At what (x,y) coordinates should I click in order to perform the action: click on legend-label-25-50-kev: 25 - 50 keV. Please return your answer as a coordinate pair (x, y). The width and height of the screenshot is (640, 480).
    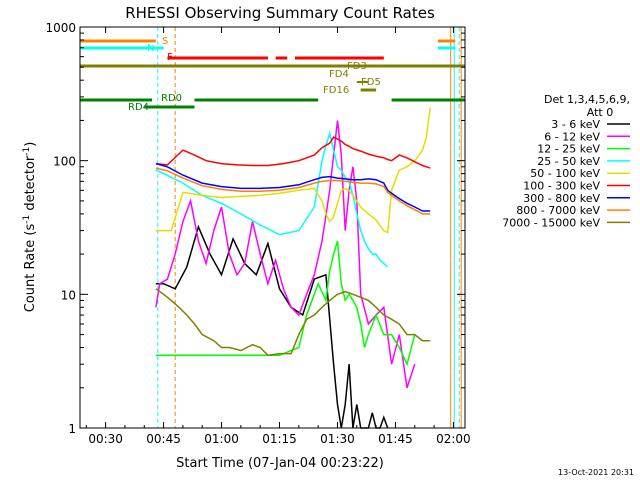
    Looking at the image, I should click on (568, 161).